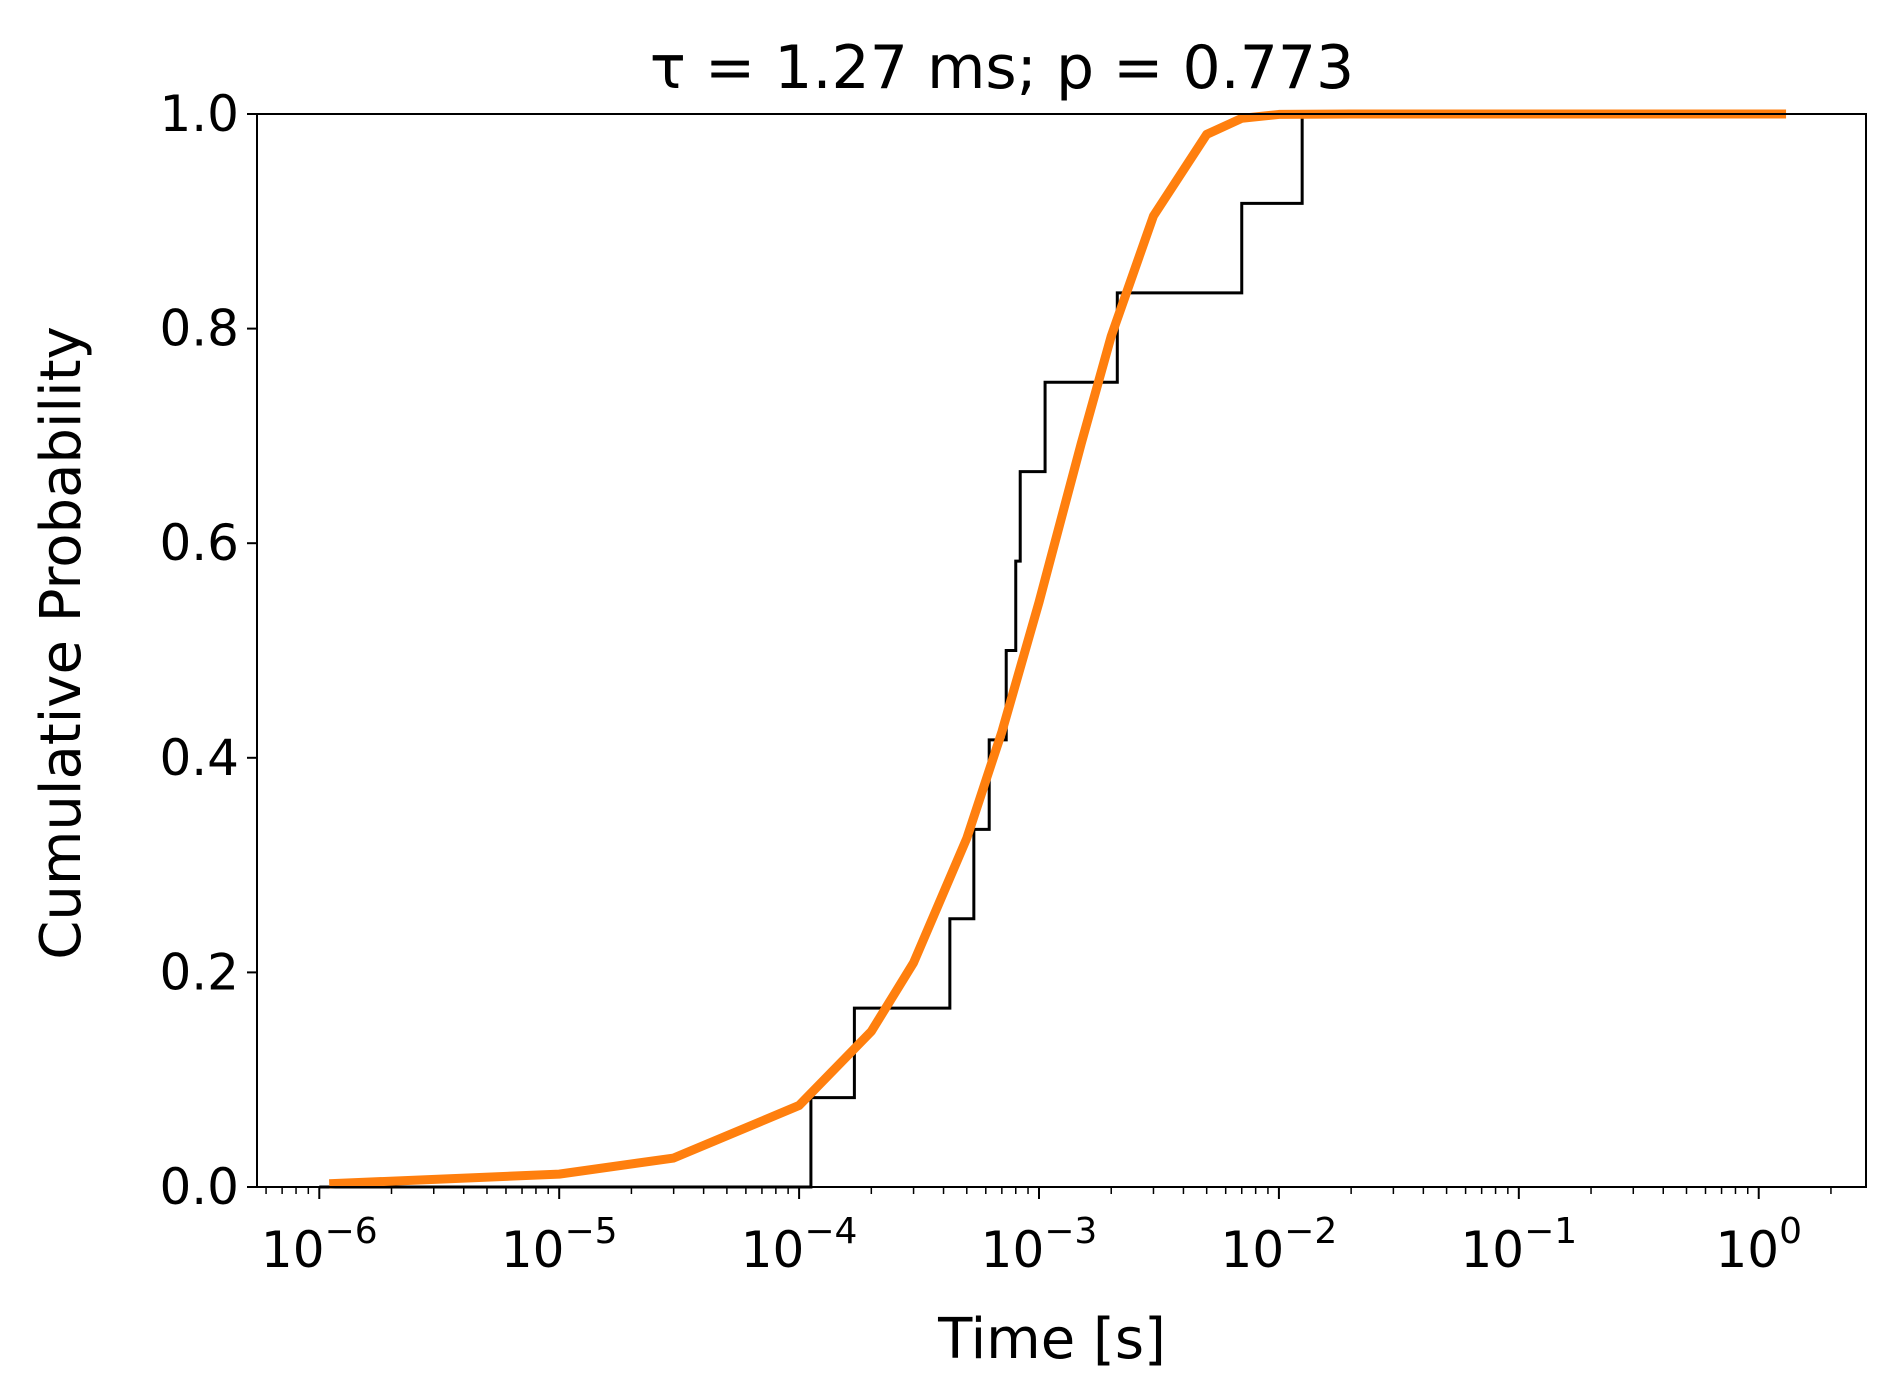 The image size is (1890, 1400). What do you see at coordinates (1518, 1245) in the screenshot?
I see `x-tick-label: 10⁻¹` at bounding box center [1518, 1245].